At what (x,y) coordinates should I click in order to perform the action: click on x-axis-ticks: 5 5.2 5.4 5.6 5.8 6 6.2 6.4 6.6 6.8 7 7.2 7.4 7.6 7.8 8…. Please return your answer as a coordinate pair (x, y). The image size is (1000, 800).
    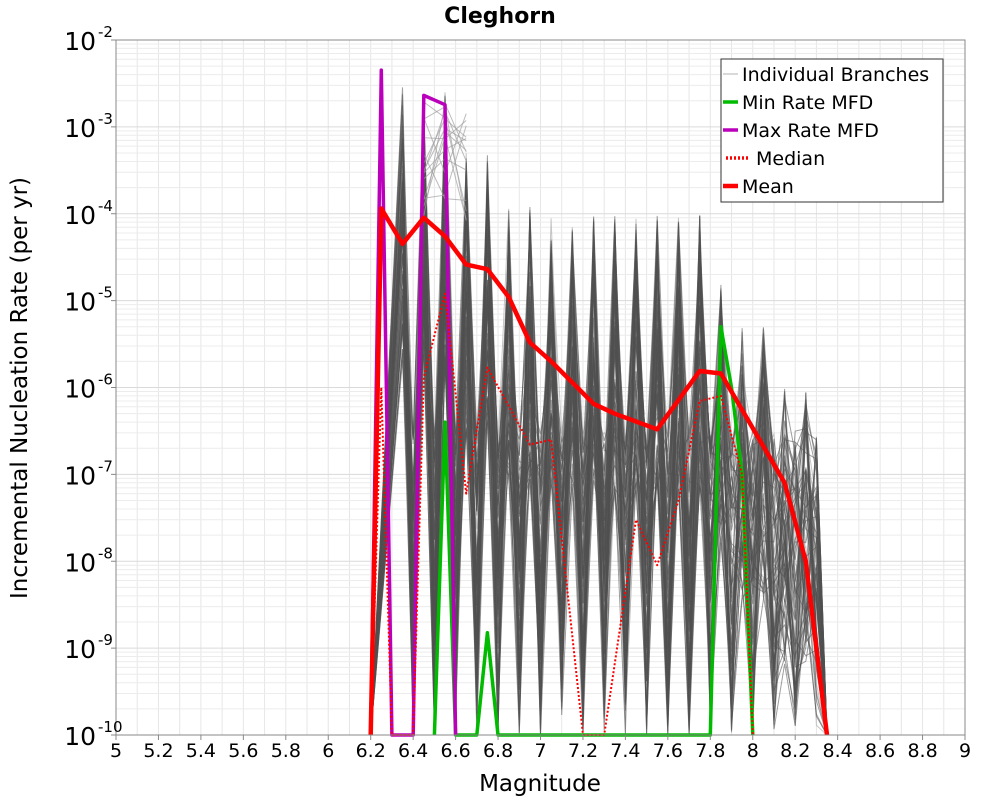
    Looking at the image, I should click on (540, 748).